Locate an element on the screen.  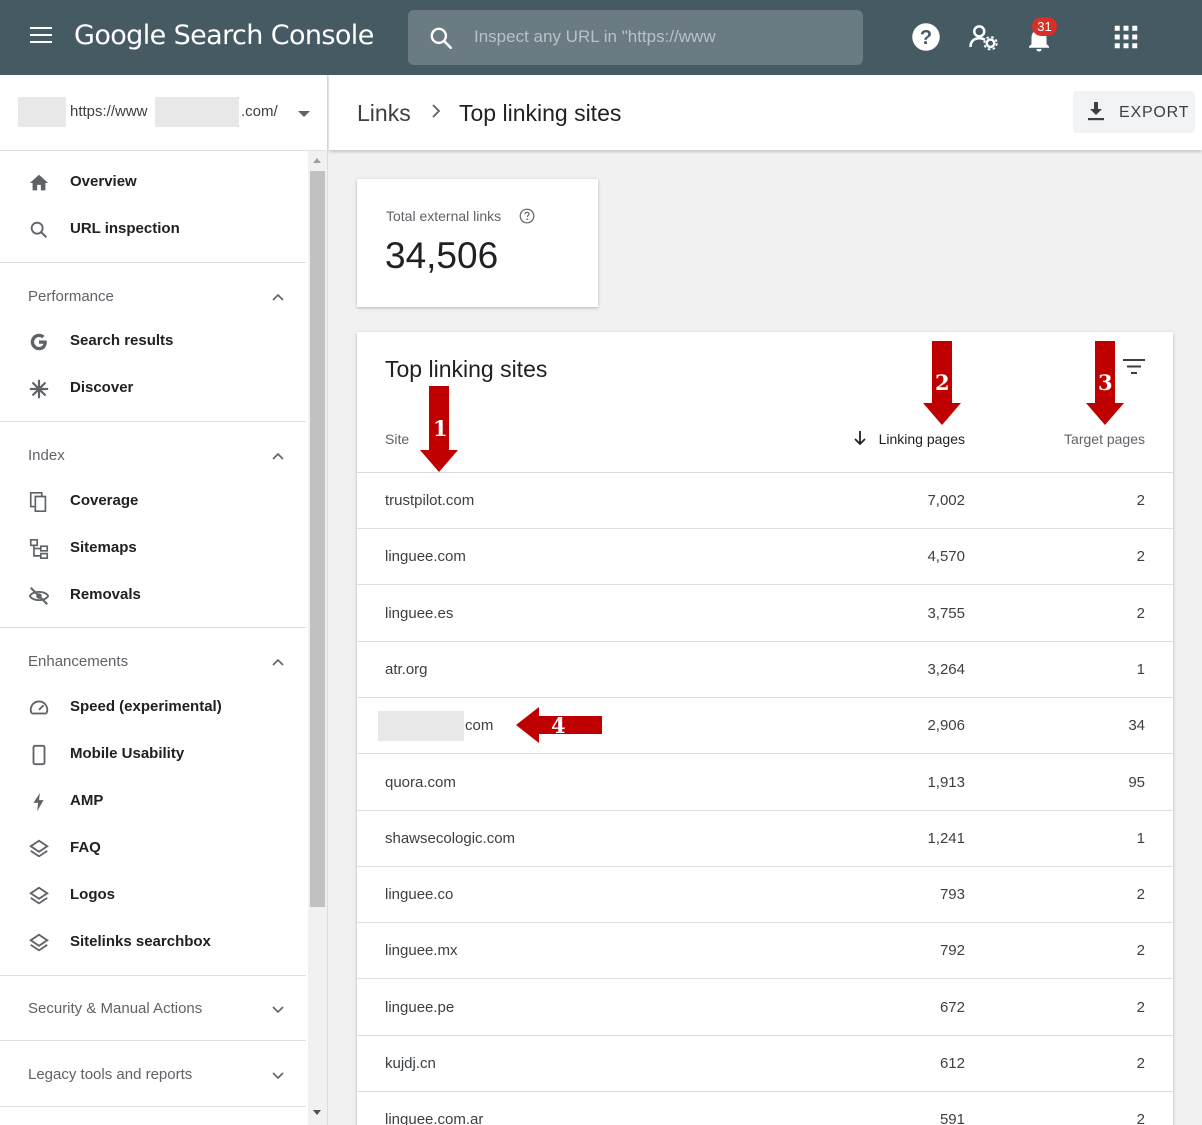
sidebar-item-label: Logos is located at coordinates (92, 894).